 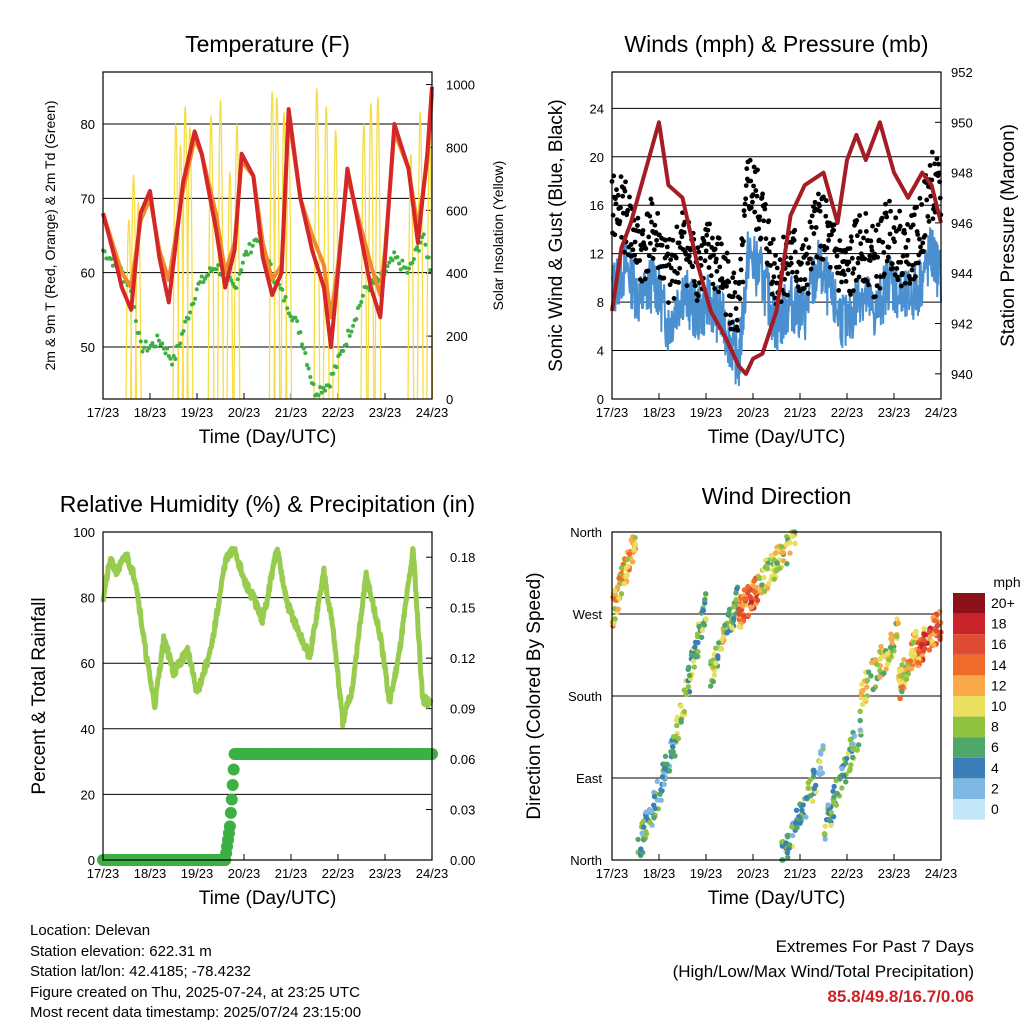 What do you see at coordinates (88, 794) in the screenshot?
I see `humidity-ytick-label: 20` at bounding box center [88, 794].